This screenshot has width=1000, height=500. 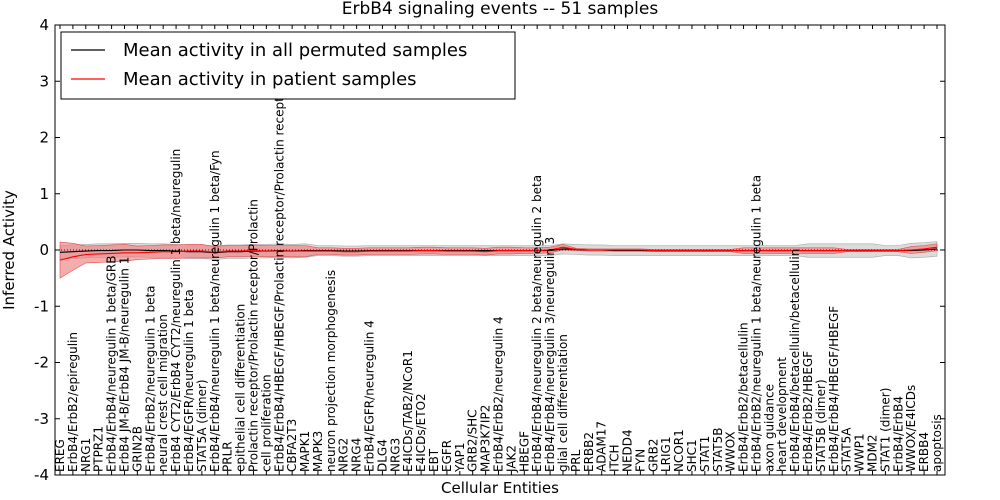 What do you see at coordinates (44, 81) in the screenshot?
I see `y-tick-label: 3` at bounding box center [44, 81].